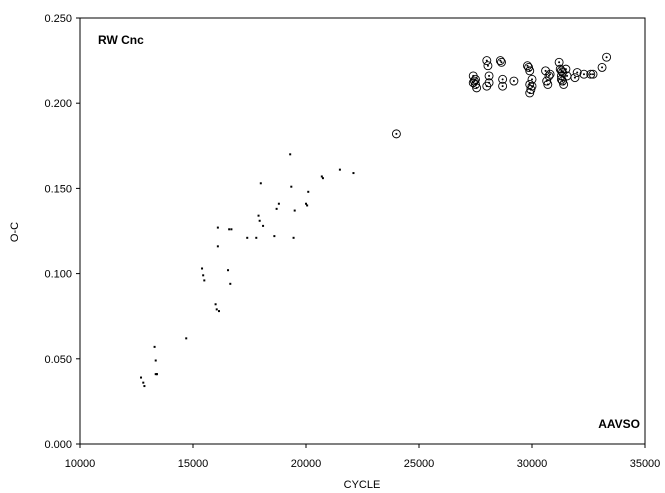 Image resolution: width=665 pixels, height=493 pixels. What do you see at coordinates (80, 464) in the screenshot?
I see `x-tick-label: 10000` at bounding box center [80, 464].